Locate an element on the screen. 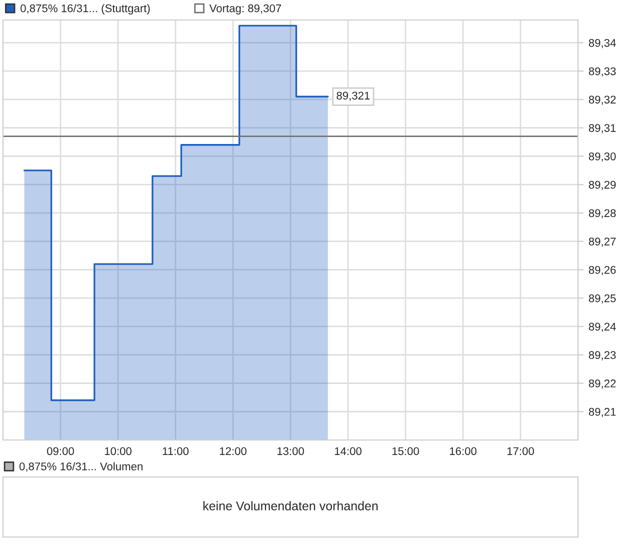 This screenshot has width=620, height=546. y-tick-label: 89,21 is located at coordinates (602, 413).